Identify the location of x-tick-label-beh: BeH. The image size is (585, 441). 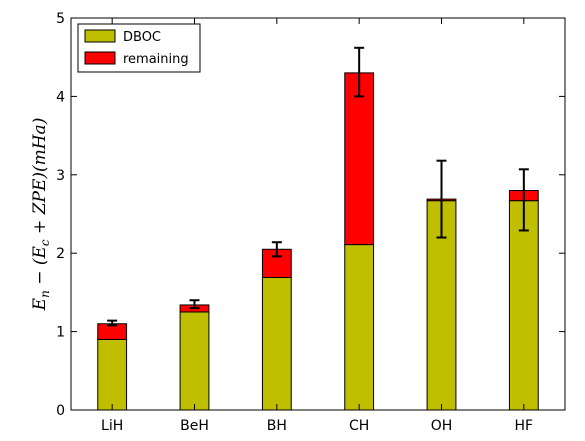
(194, 426).